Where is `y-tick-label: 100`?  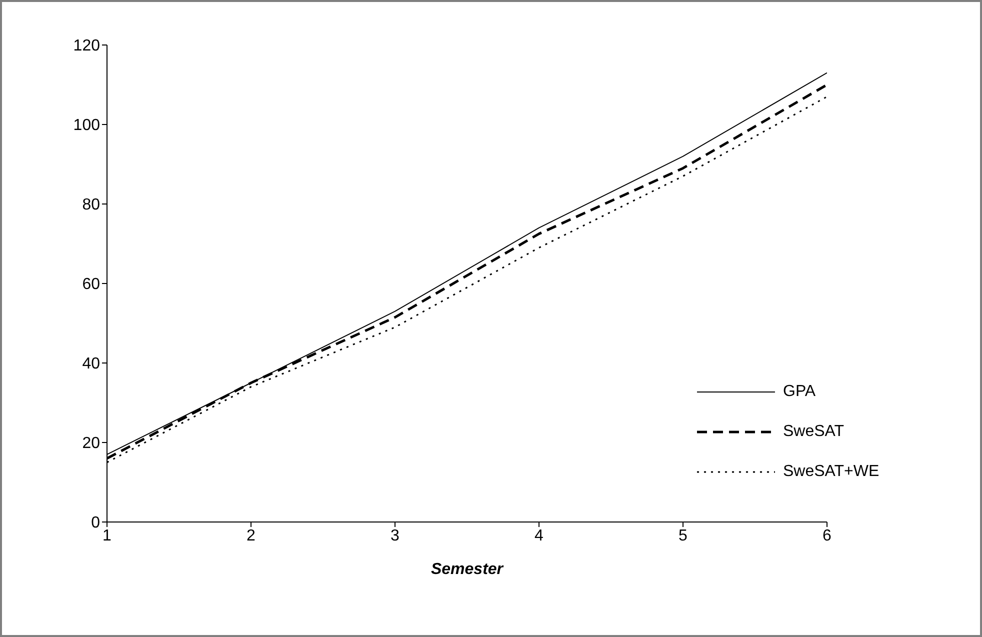 y-tick-label: 100 is located at coordinates (86, 125).